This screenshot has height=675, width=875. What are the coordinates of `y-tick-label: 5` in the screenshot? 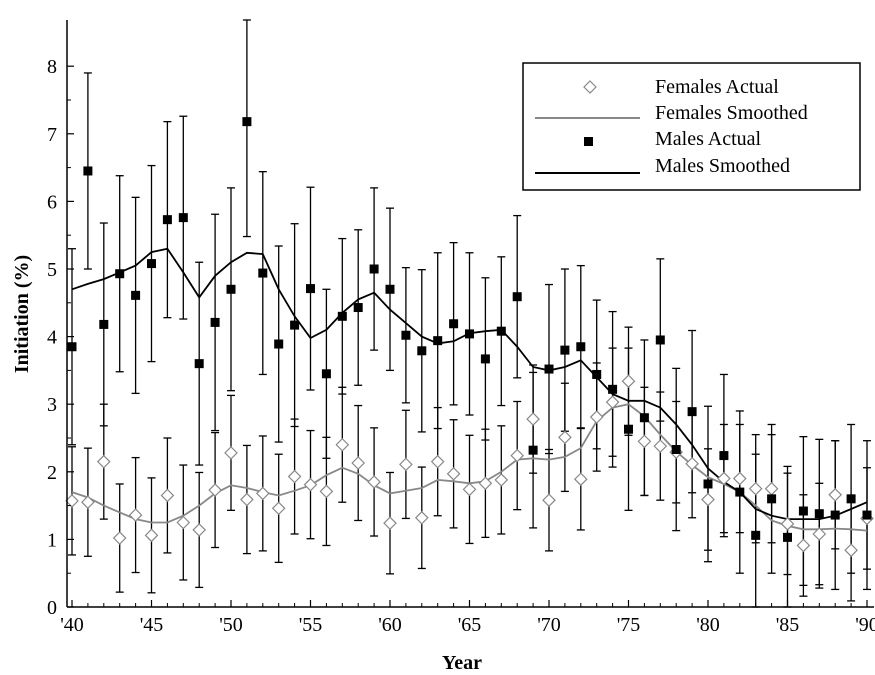 It's located at (52, 270).